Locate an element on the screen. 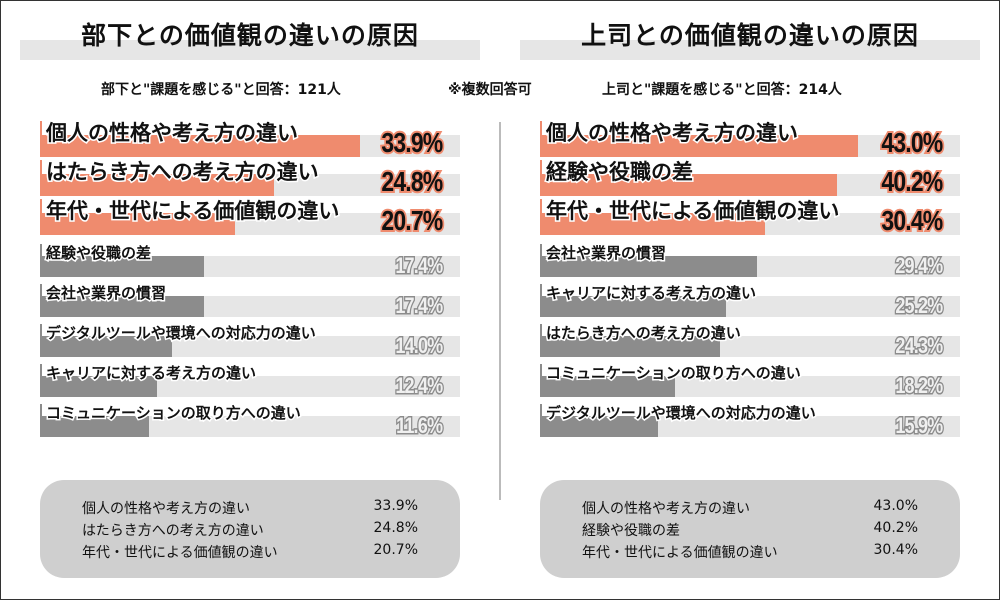  data-label: 30.4% is located at coordinates (911, 220).